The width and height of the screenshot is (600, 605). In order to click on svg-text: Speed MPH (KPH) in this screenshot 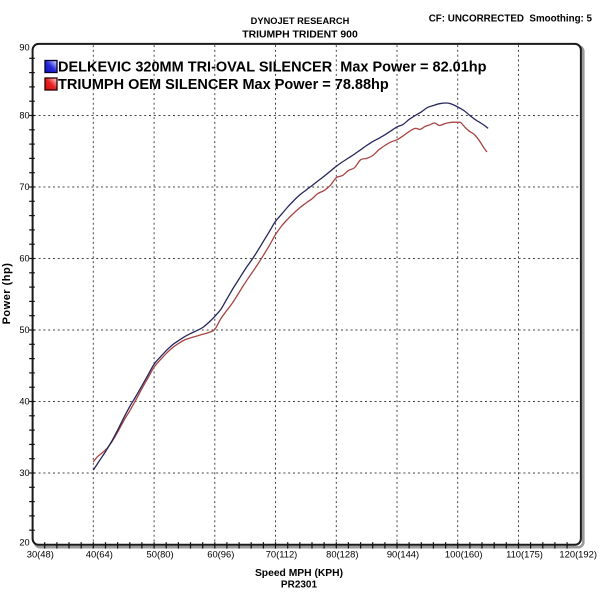, I will do `click(299, 573)`.